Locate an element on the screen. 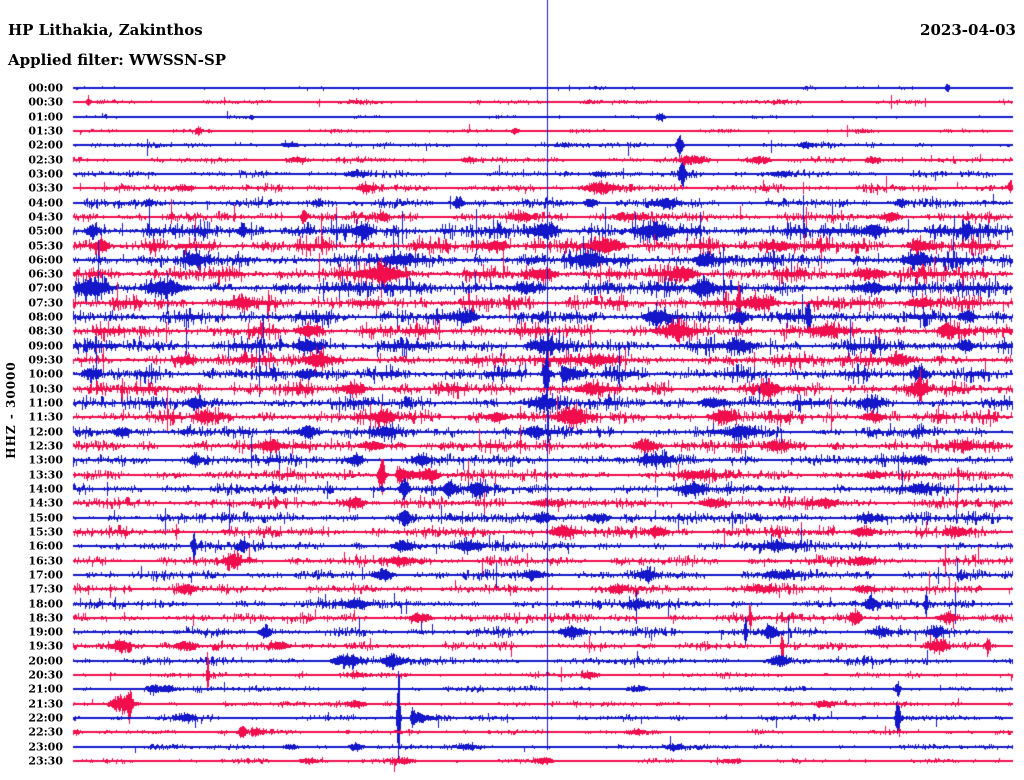 The height and width of the screenshot is (780, 1024). time-label-2200: 22:00 is located at coordinates (45, 718).